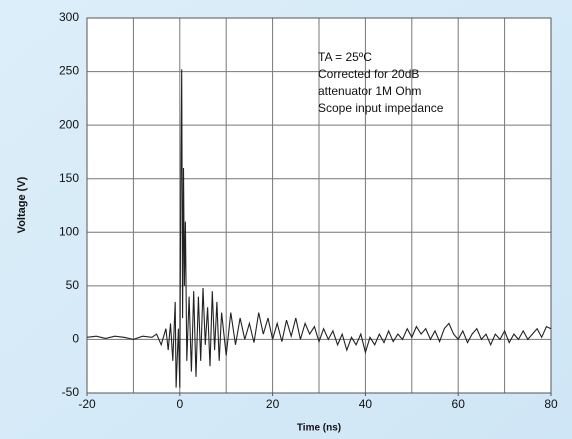  What do you see at coordinates (69, 17) in the screenshot?
I see `y-tick-label: 300` at bounding box center [69, 17].